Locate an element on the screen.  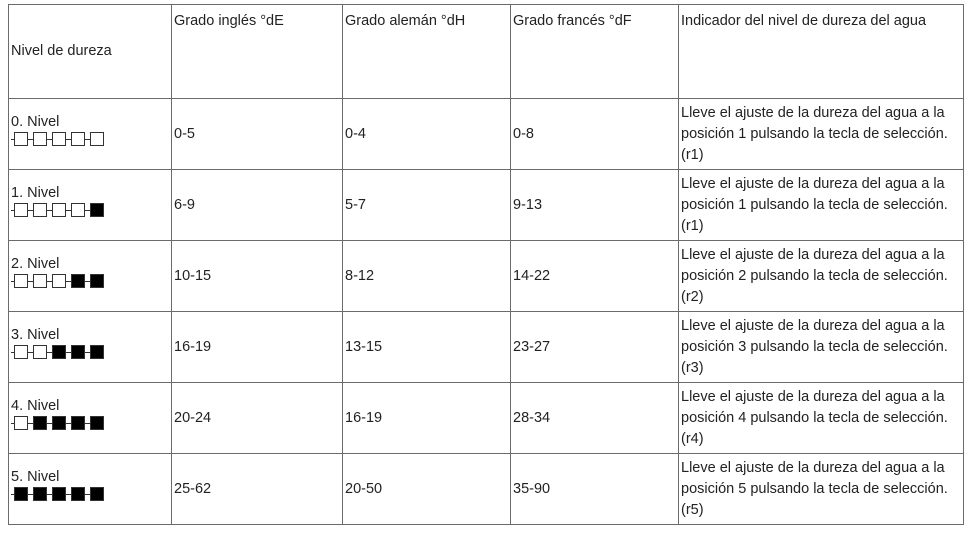
french-degree-cell: 28-34 is located at coordinates (594, 418).